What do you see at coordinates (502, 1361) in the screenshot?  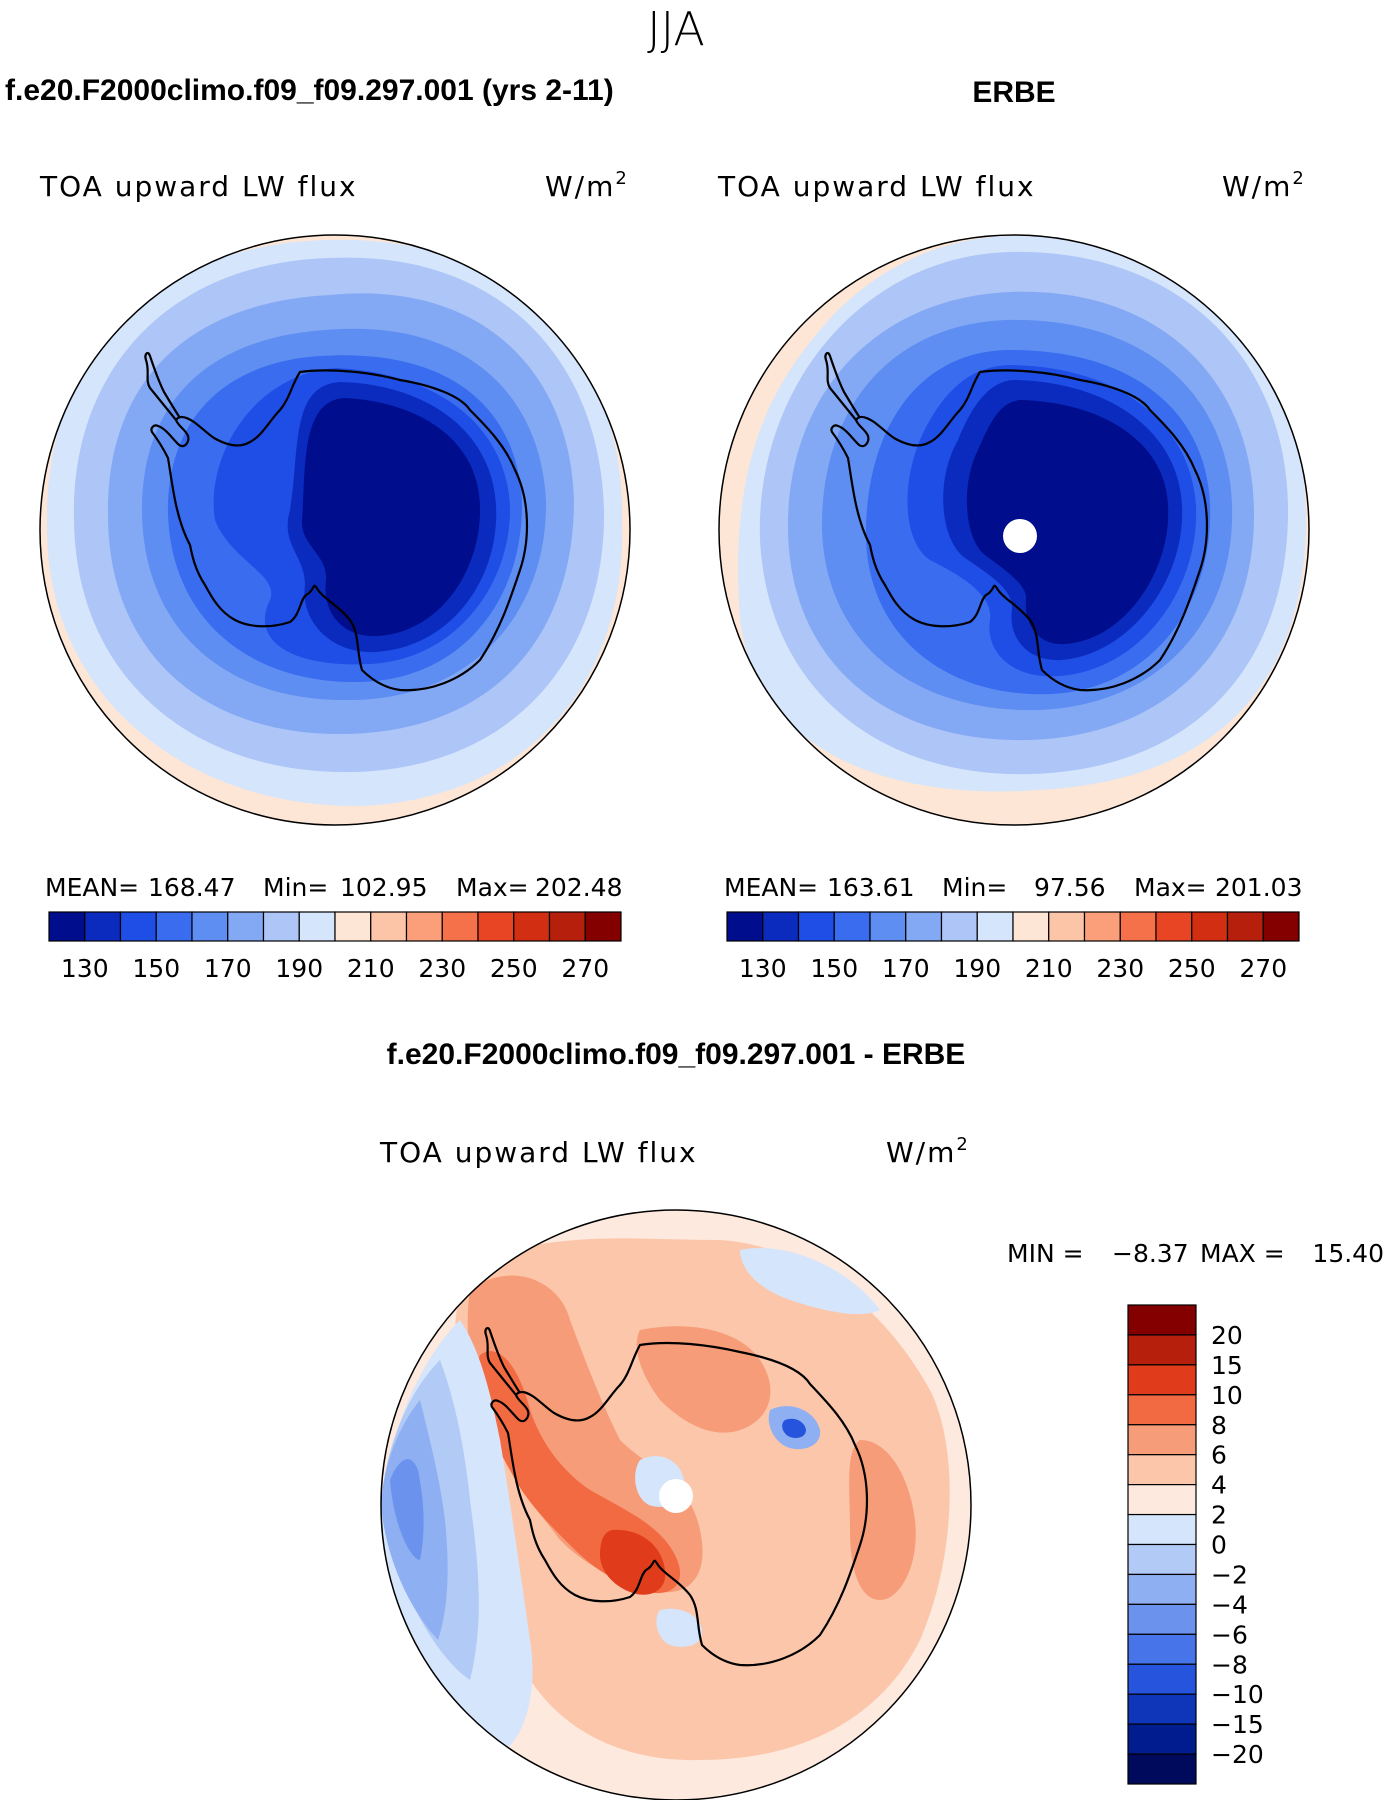 I see `diff-peninsula-coastline` at bounding box center [502, 1361].